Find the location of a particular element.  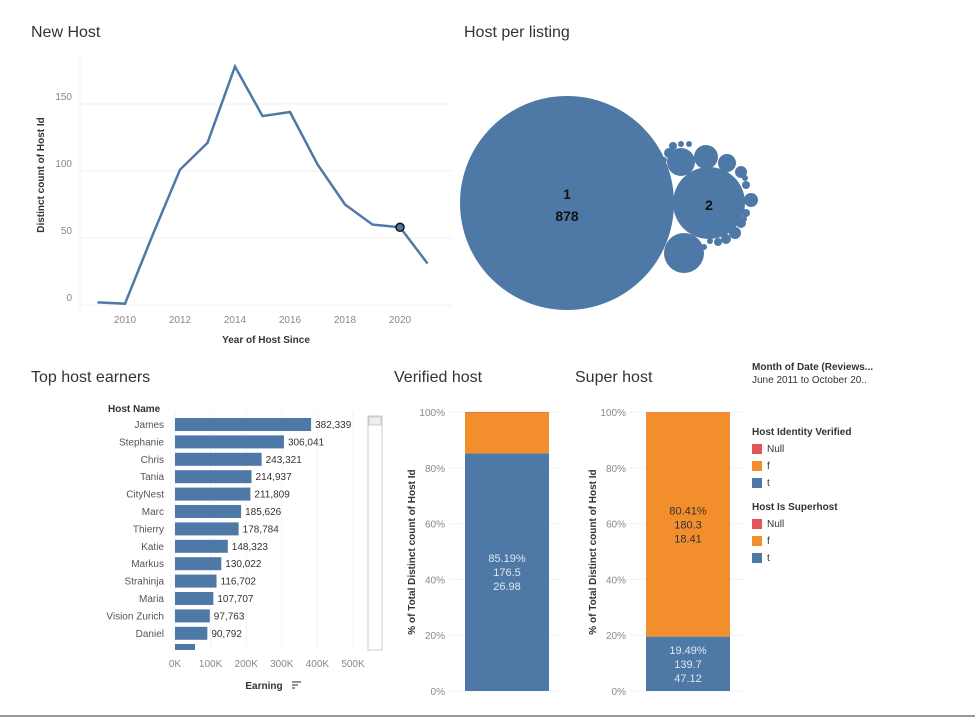

date-filter-value: June 2011 to October 20.. is located at coordinates (809, 380).